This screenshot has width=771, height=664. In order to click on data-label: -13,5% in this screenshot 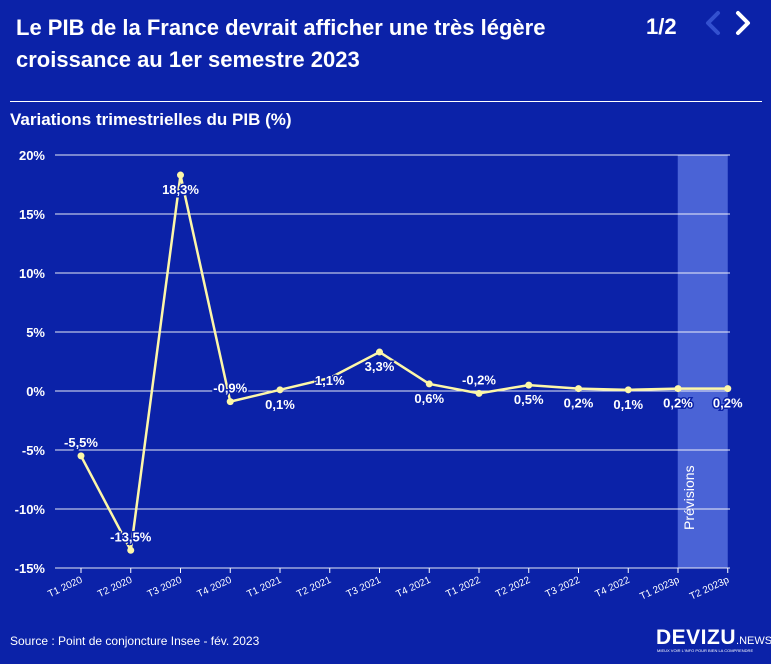, I will do `click(131, 536)`.